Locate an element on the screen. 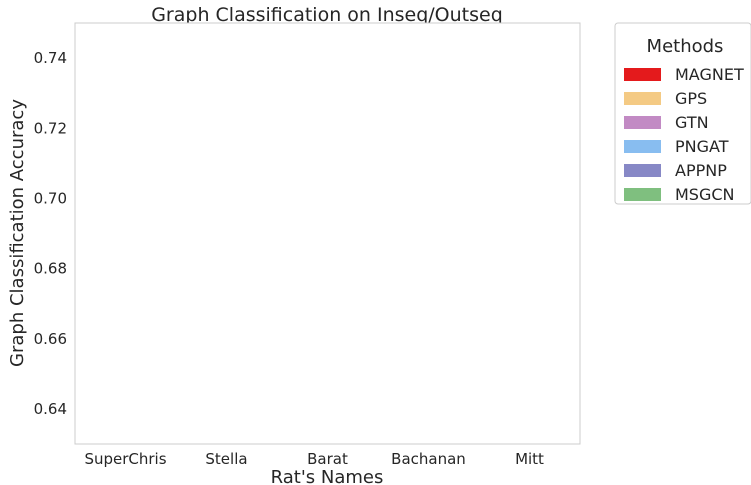 The height and width of the screenshot is (485, 751). legend-label-gps: GPS is located at coordinates (691, 98).